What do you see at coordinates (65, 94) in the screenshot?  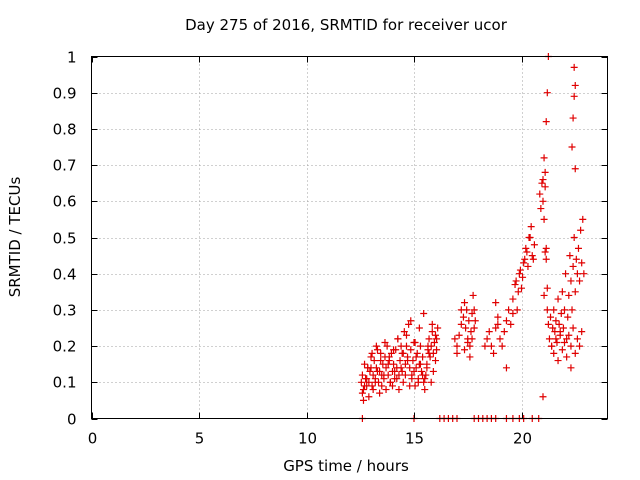 I see `y-tick-label: 0.9` at bounding box center [65, 94].